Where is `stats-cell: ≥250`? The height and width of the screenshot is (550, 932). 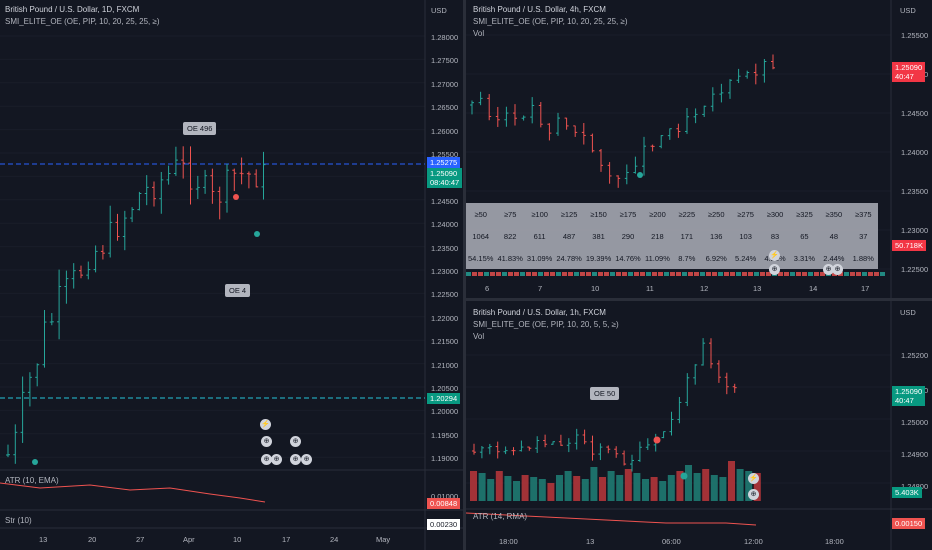 stats-cell: ≥250 is located at coordinates (716, 214).